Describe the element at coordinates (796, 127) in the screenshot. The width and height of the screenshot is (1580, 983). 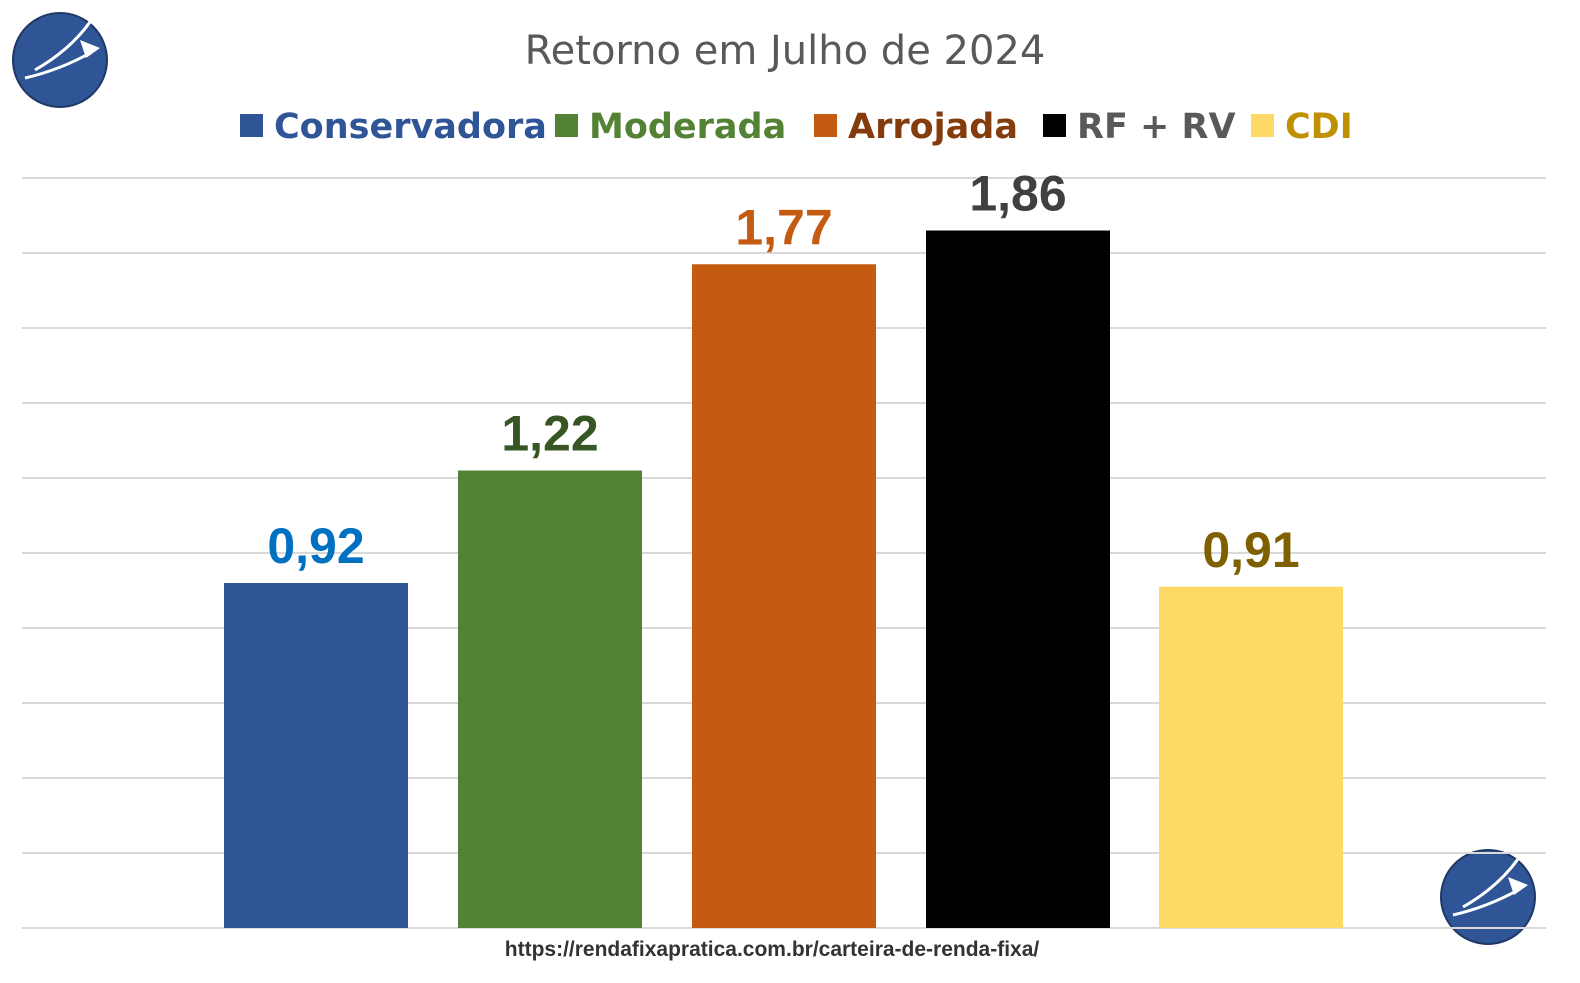
I see `legend: Conservadora Moderada Arrojada RF + RV CDI` at that location.